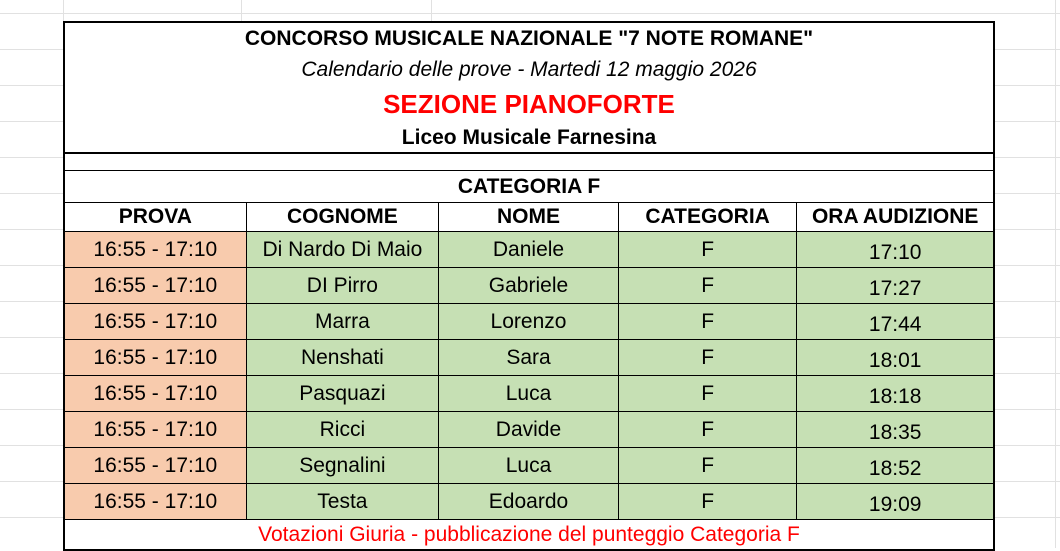  I want to click on cell-nome: Lorenzo, so click(529, 322).